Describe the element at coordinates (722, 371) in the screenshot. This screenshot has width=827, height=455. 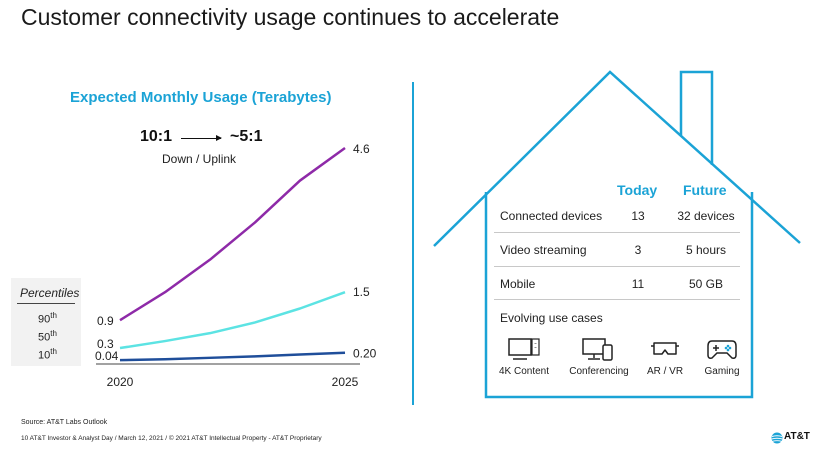
I see `use-case-label-gaming: Gaming` at that location.